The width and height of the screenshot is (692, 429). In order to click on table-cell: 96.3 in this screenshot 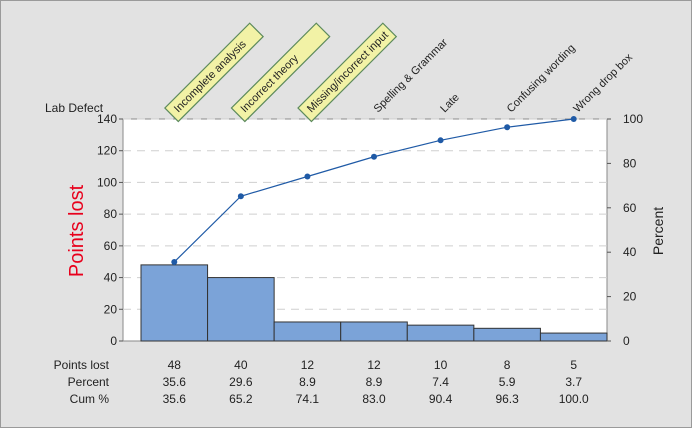, I will do `click(507, 399)`.